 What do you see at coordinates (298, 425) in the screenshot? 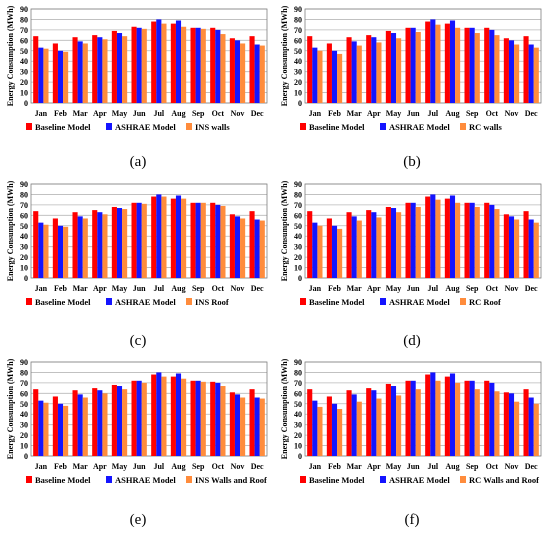
I see `y-tick-label: 30` at bounding box center [298, 425].